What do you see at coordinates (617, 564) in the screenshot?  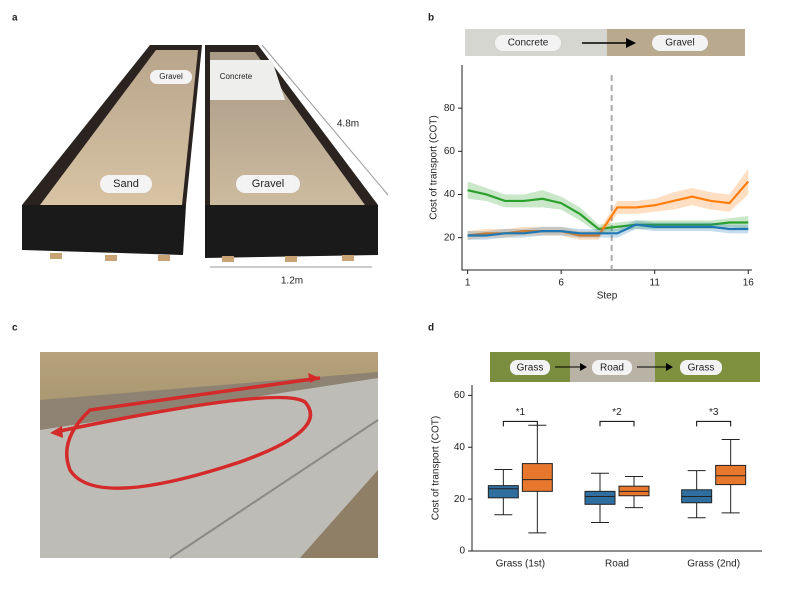 I see `x-tick-label: Road` at bounding box center [617, 564].